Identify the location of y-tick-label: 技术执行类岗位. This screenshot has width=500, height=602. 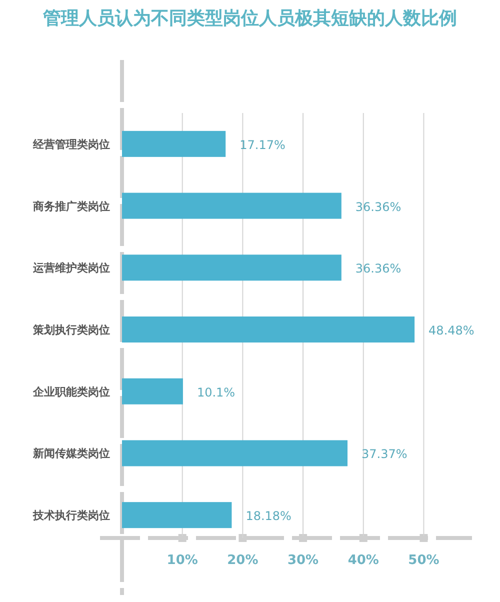
(71, 515).